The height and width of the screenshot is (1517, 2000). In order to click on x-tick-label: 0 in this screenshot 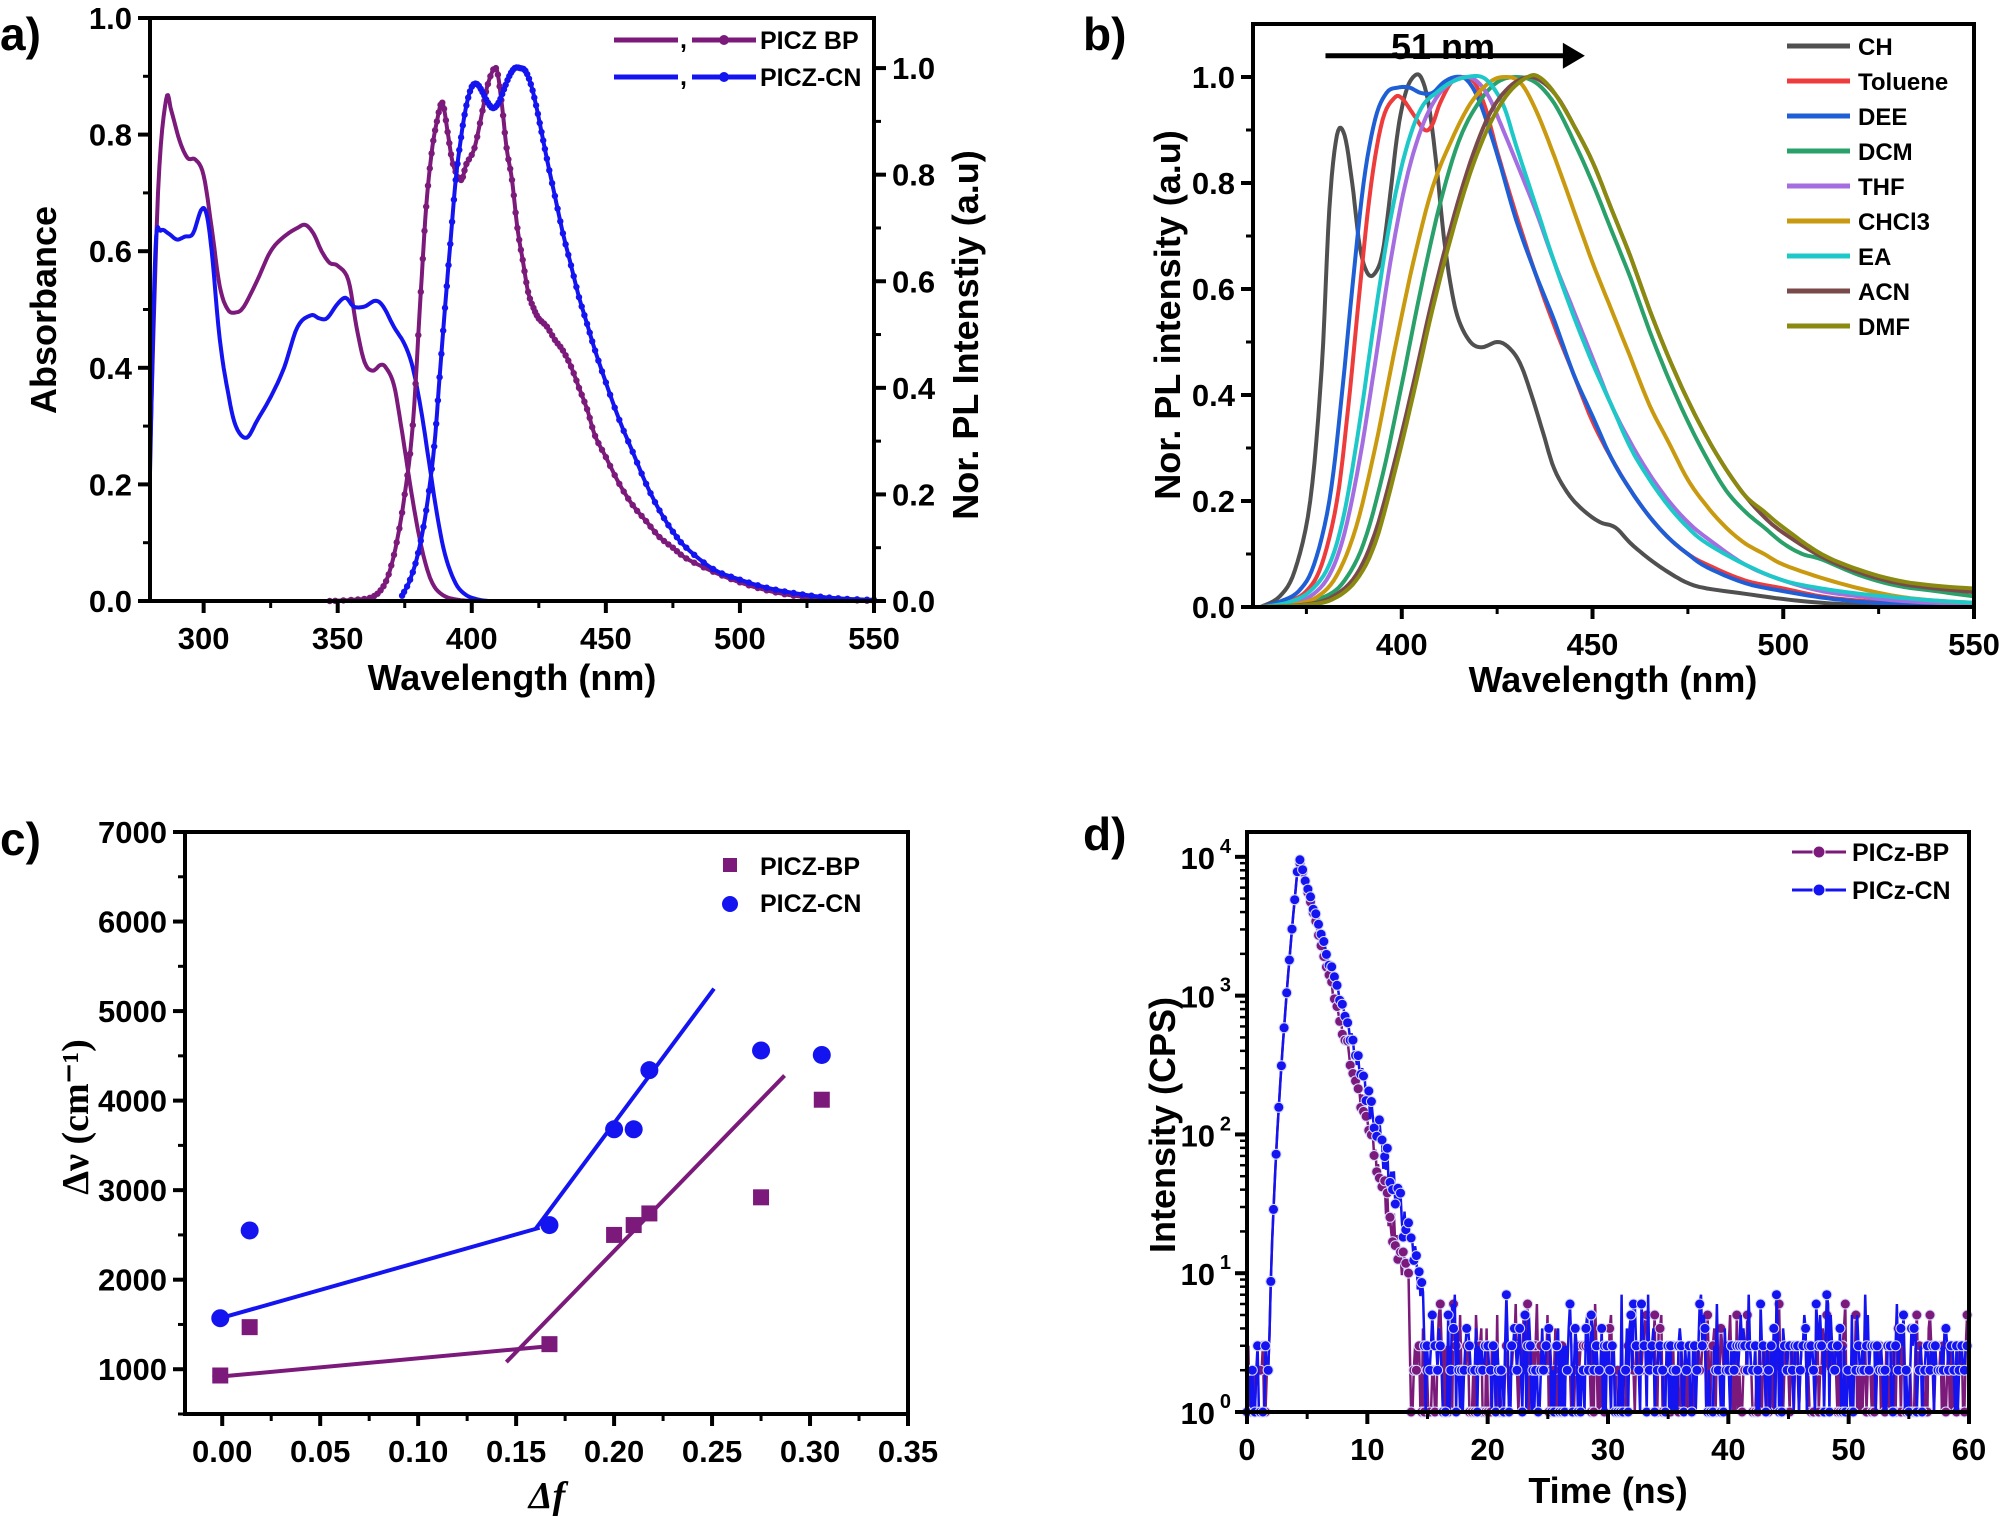, I will do `click(1246, 1449)`.